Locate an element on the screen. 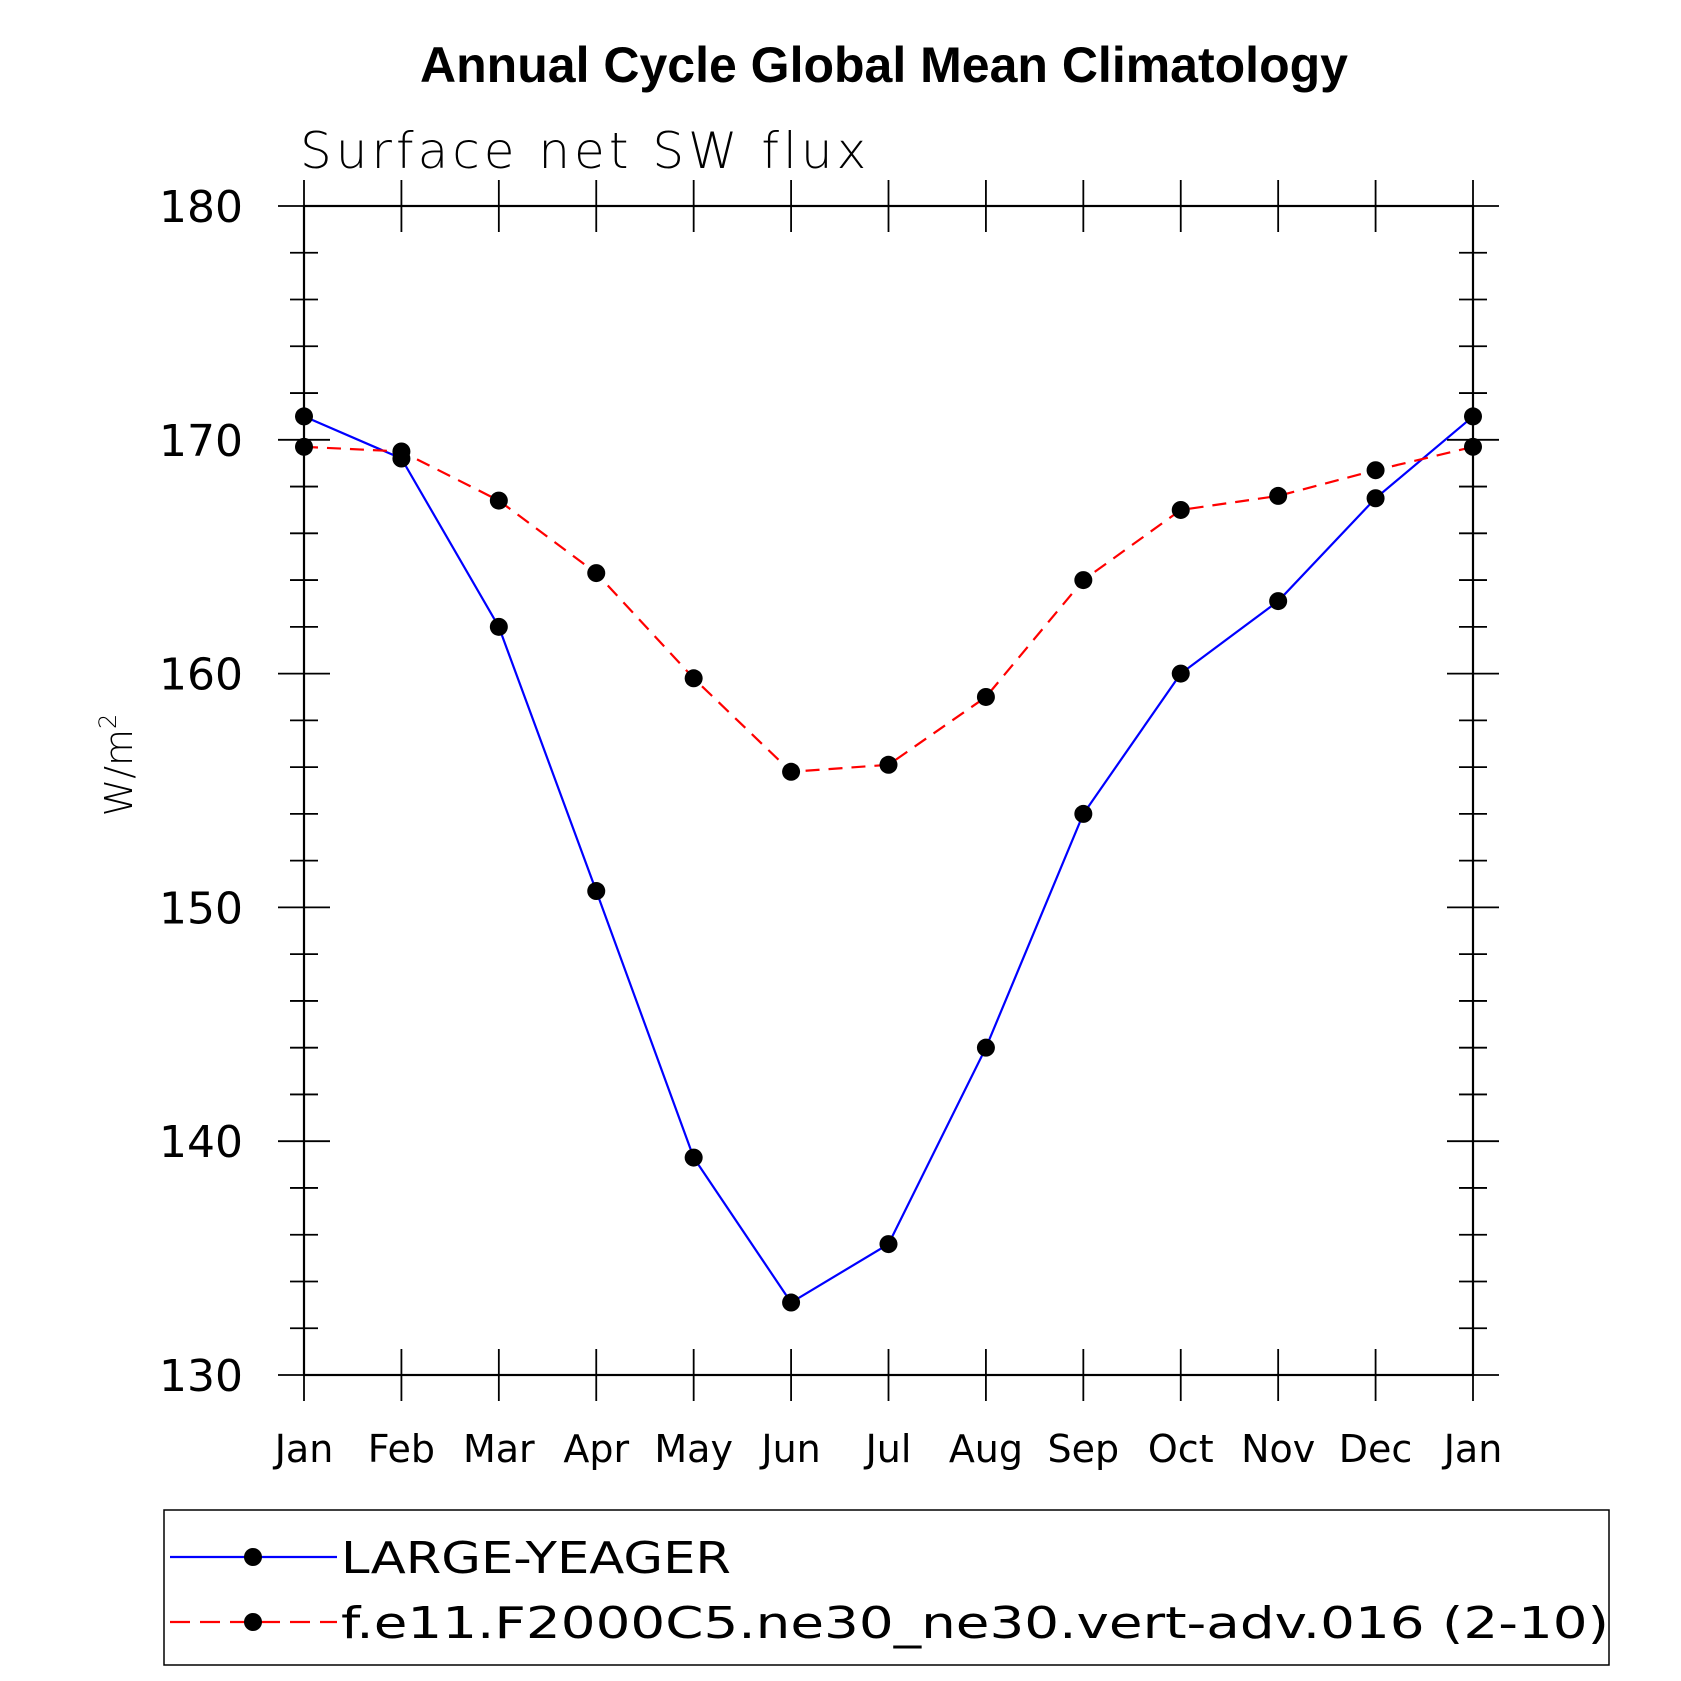 The width and height of the screenshot is (1681, 1681). x-tick-label: Nov is located at coordinates (1278, 1449).